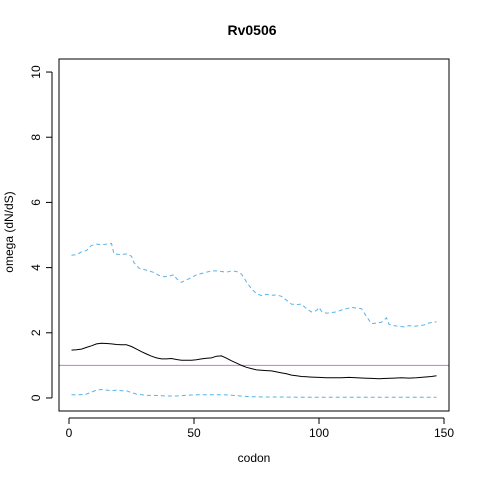  I want to click on estimate-line, so click(254, 361).